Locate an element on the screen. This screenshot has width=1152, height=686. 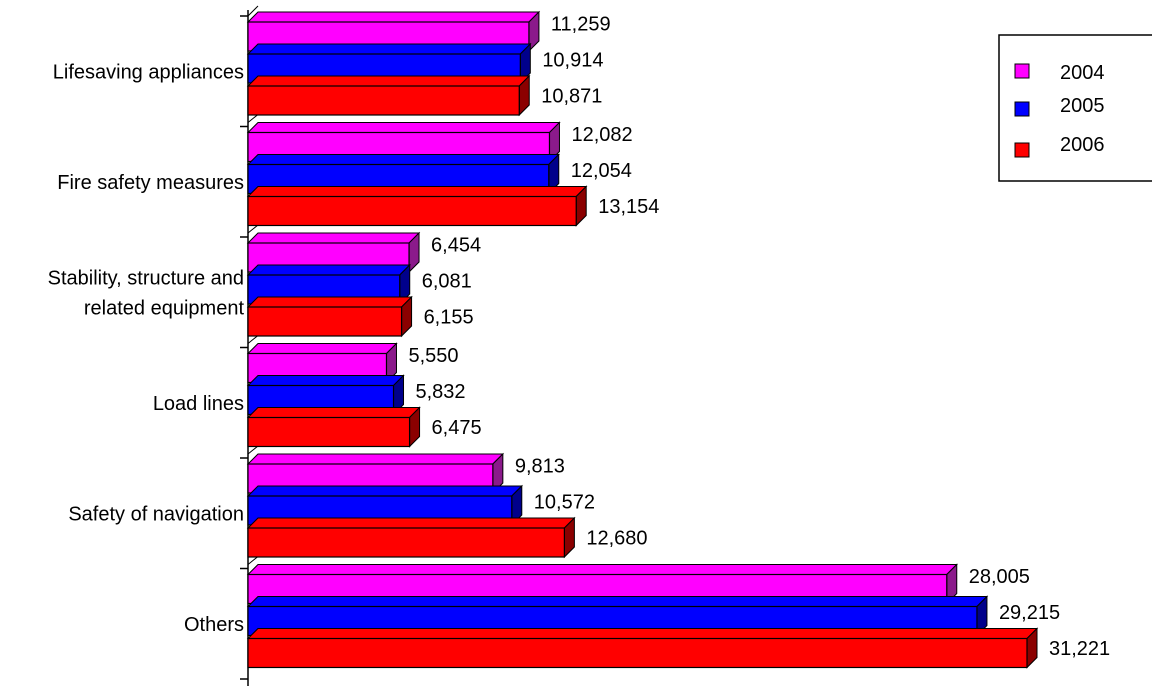
category-label: Others is located at coordinates (214, 625).